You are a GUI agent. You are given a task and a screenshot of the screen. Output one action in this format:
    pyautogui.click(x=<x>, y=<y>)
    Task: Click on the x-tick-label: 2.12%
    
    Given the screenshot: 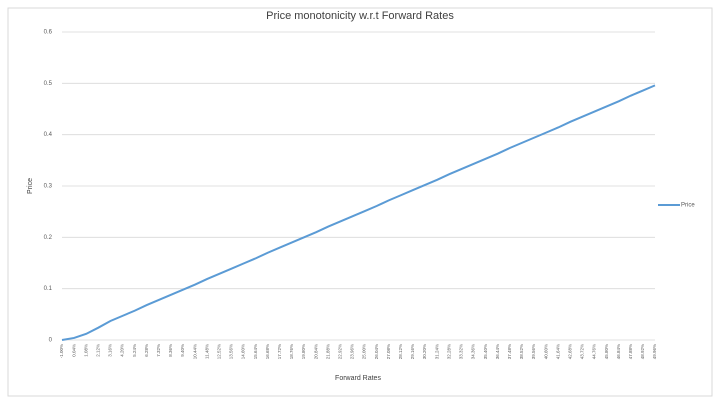 What is the action you would take?
    pyautogui.click(x=97, y=350)
    